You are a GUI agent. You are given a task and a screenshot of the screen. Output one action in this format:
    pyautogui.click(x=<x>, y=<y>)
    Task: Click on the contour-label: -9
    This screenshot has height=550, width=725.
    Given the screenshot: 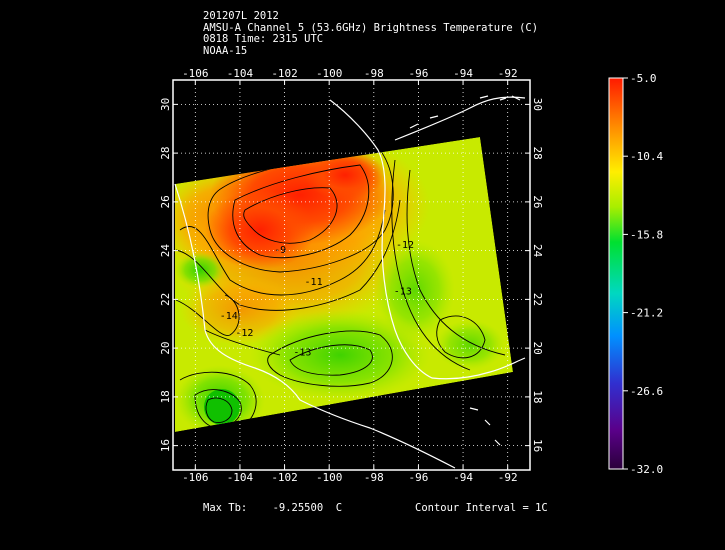 What is the action you would take?
    pyautogui.click(x=280, y=250)
    